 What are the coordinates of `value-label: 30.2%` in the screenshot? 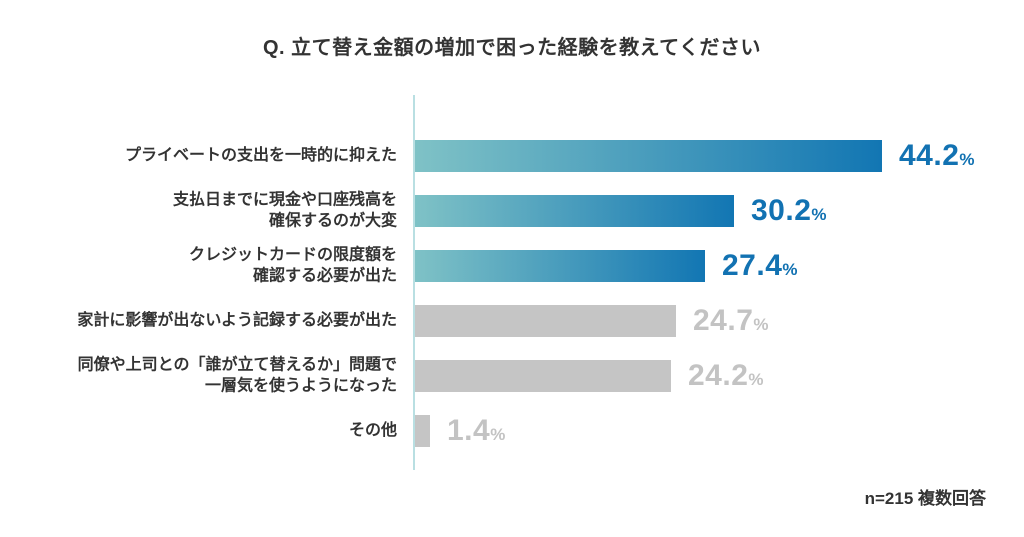 It's located at (789, 210).